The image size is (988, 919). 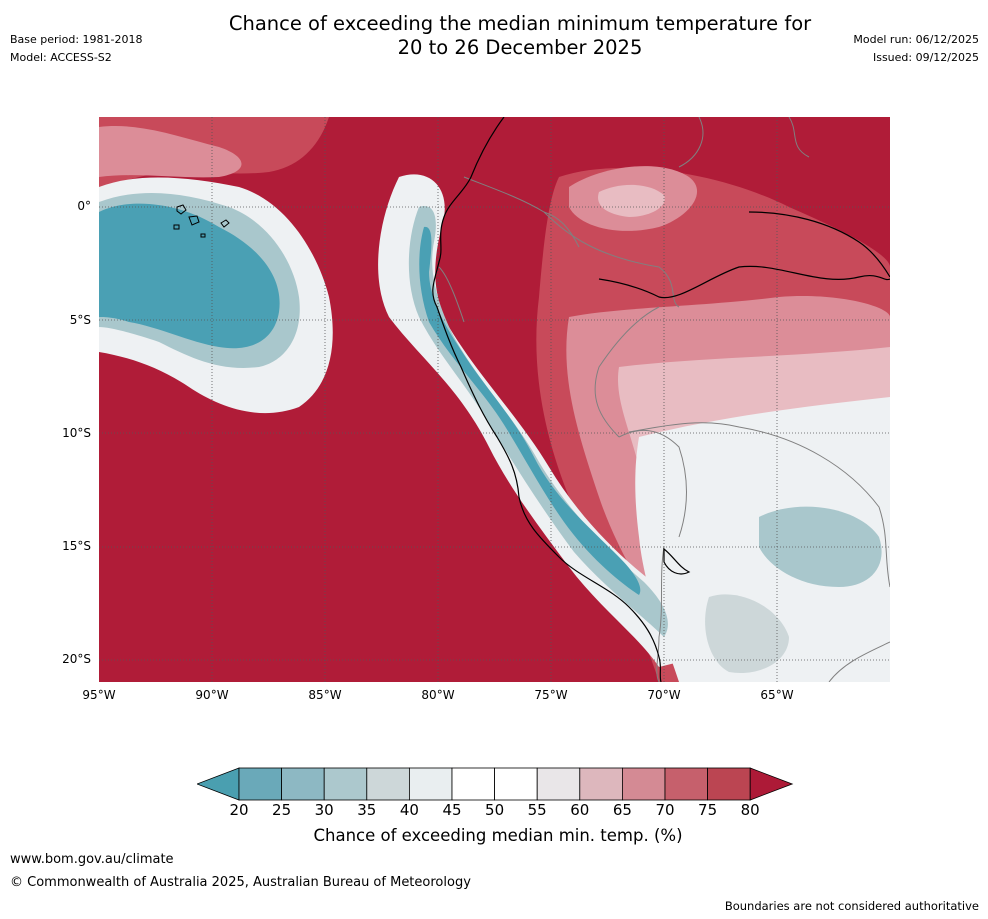 What do you see at coordinates (239, 810) in the screenshot?
I see `colorbar-tick-label: 20` at bounding box center [239, 810].